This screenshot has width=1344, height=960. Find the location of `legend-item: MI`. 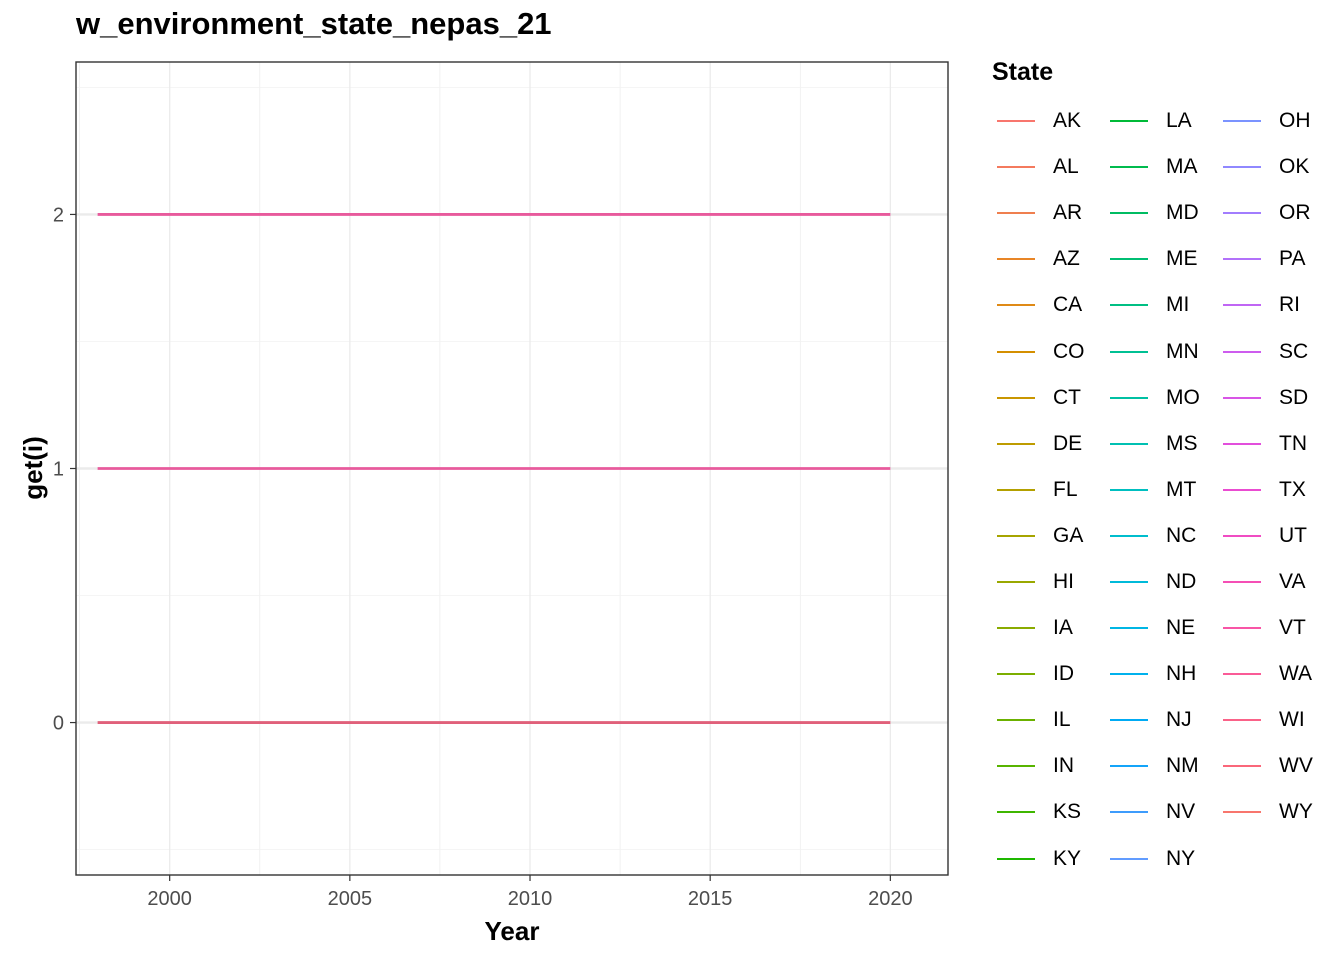

legend-item: MI is located at coordinates (1161, 305).